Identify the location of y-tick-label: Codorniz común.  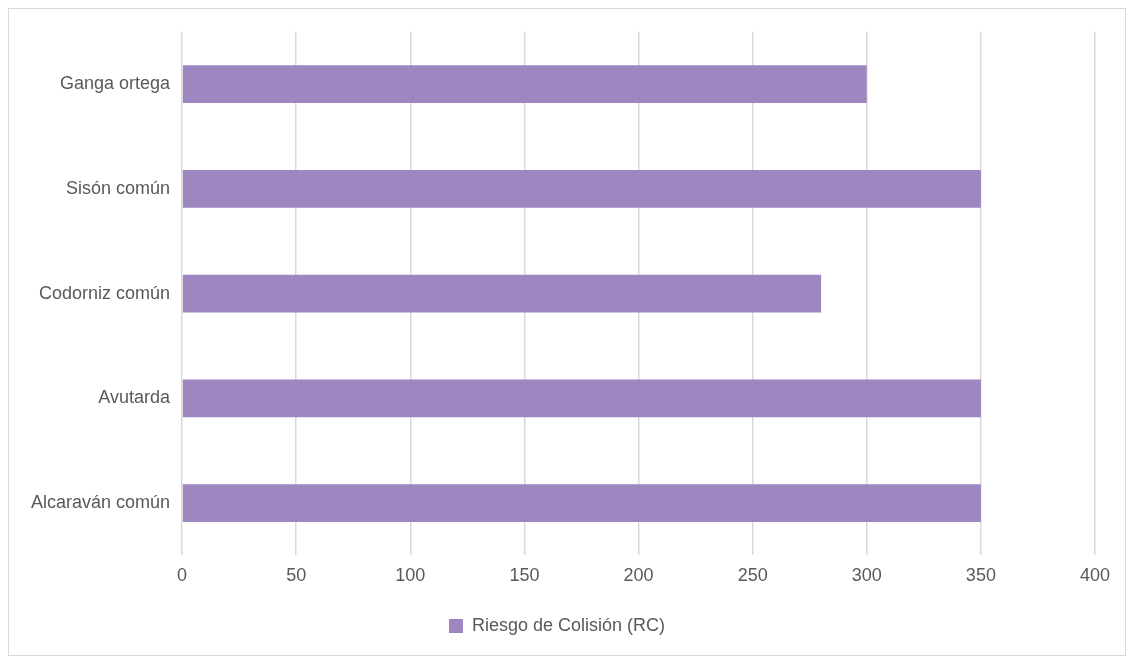
(105, 292).